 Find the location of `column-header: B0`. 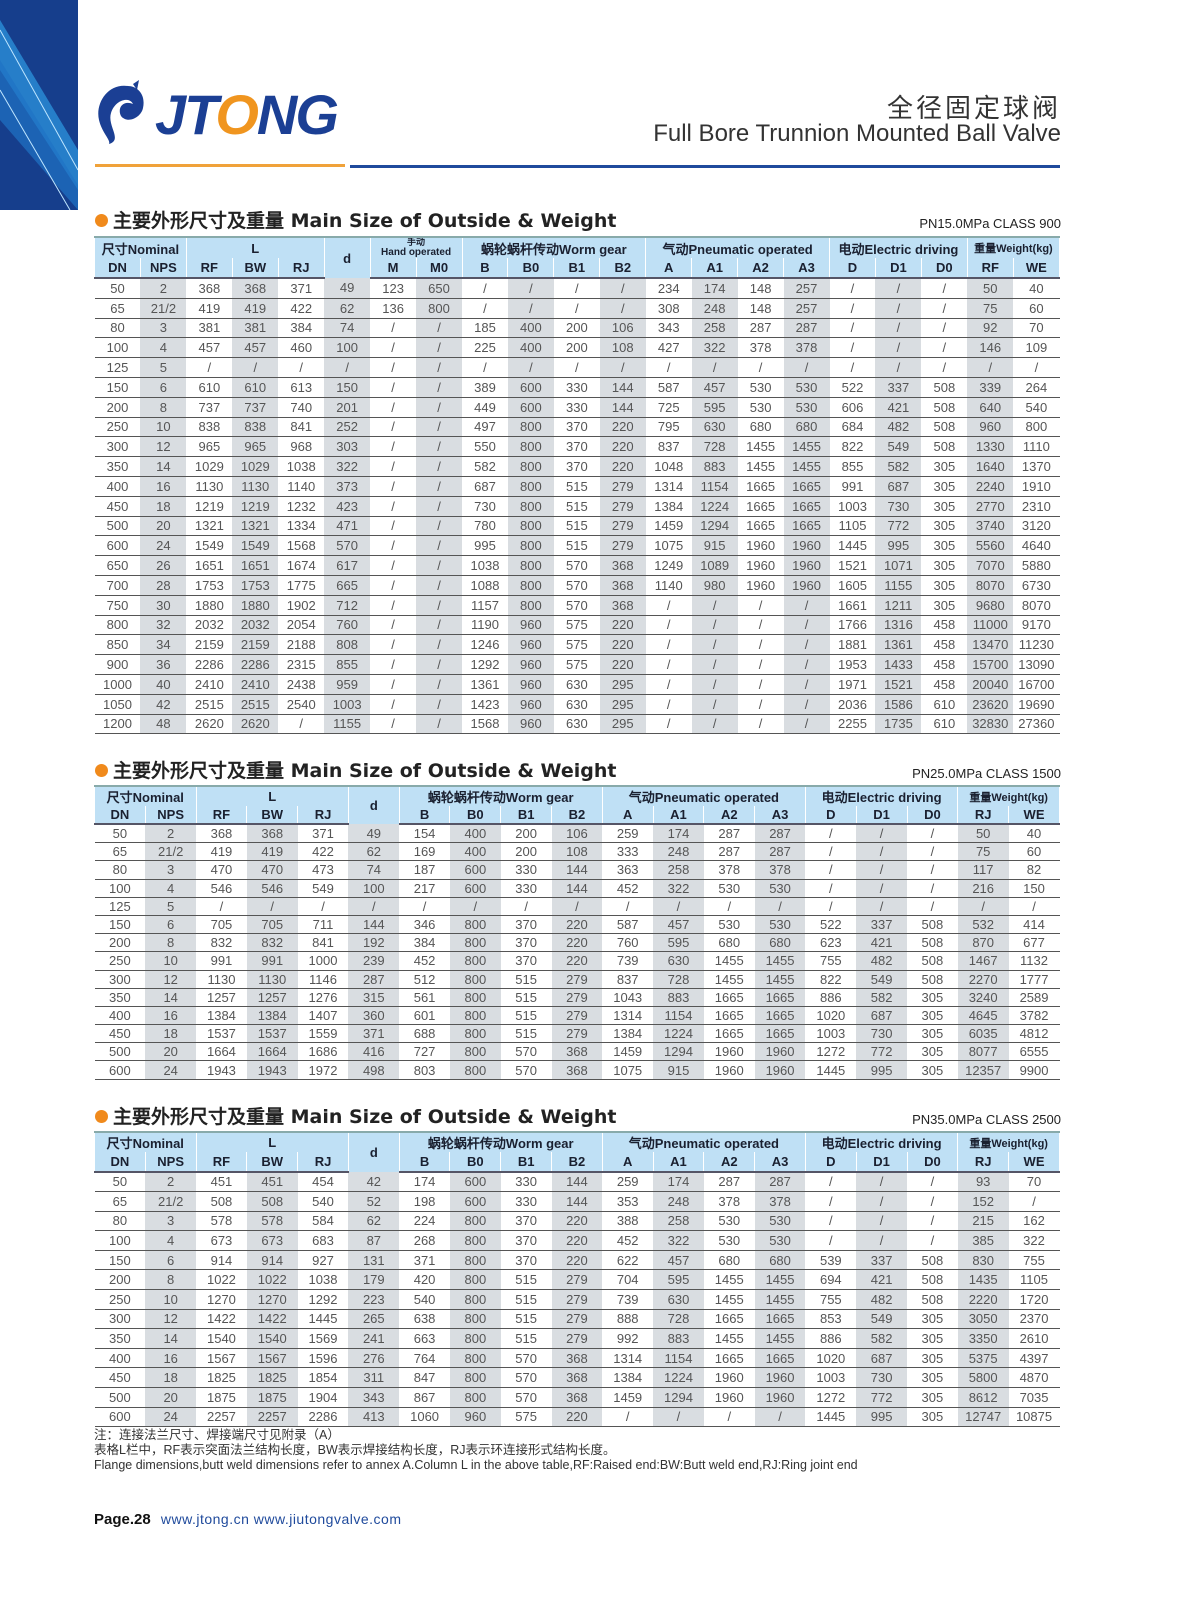

column-header: B0 is located at coordinates (475, 815).